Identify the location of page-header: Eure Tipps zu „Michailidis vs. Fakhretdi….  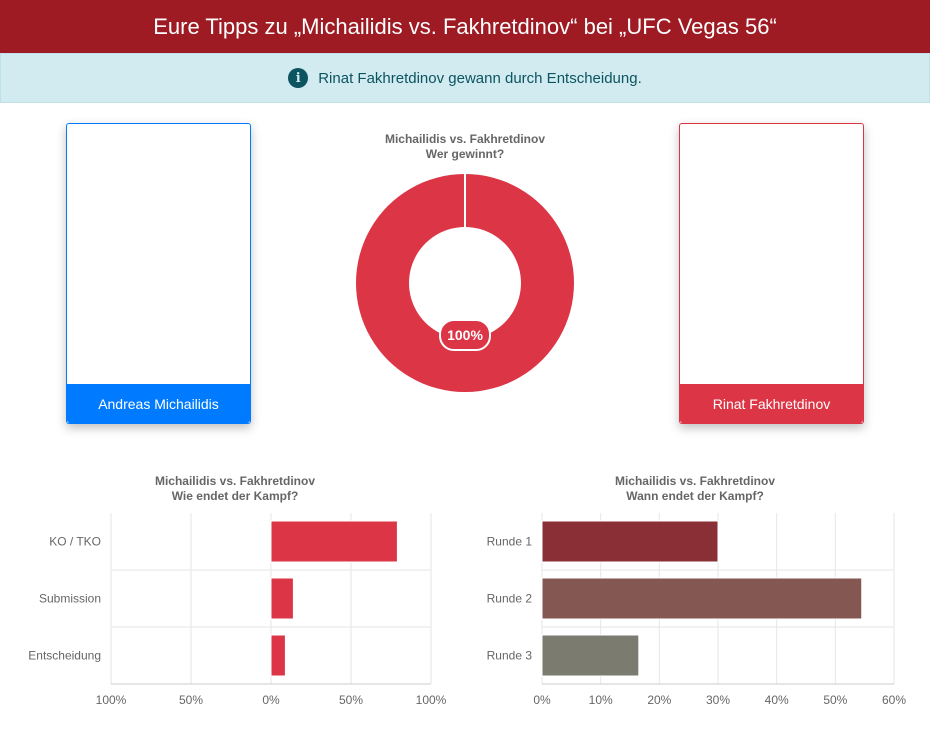
(465, 26).